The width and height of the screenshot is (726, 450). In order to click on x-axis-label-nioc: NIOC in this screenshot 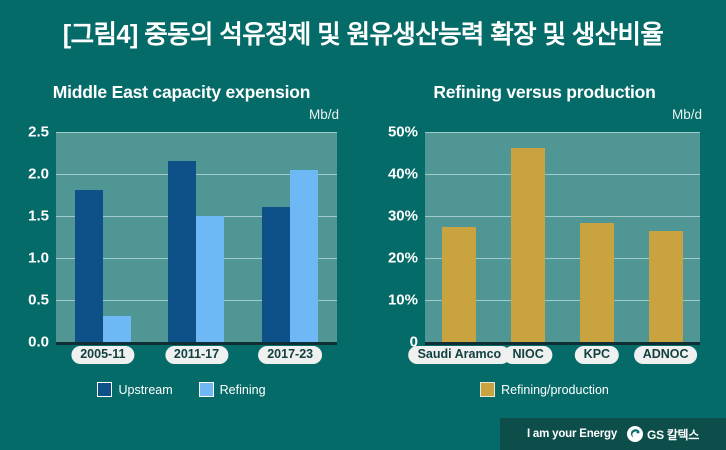, I will do `click(528, 355)`.